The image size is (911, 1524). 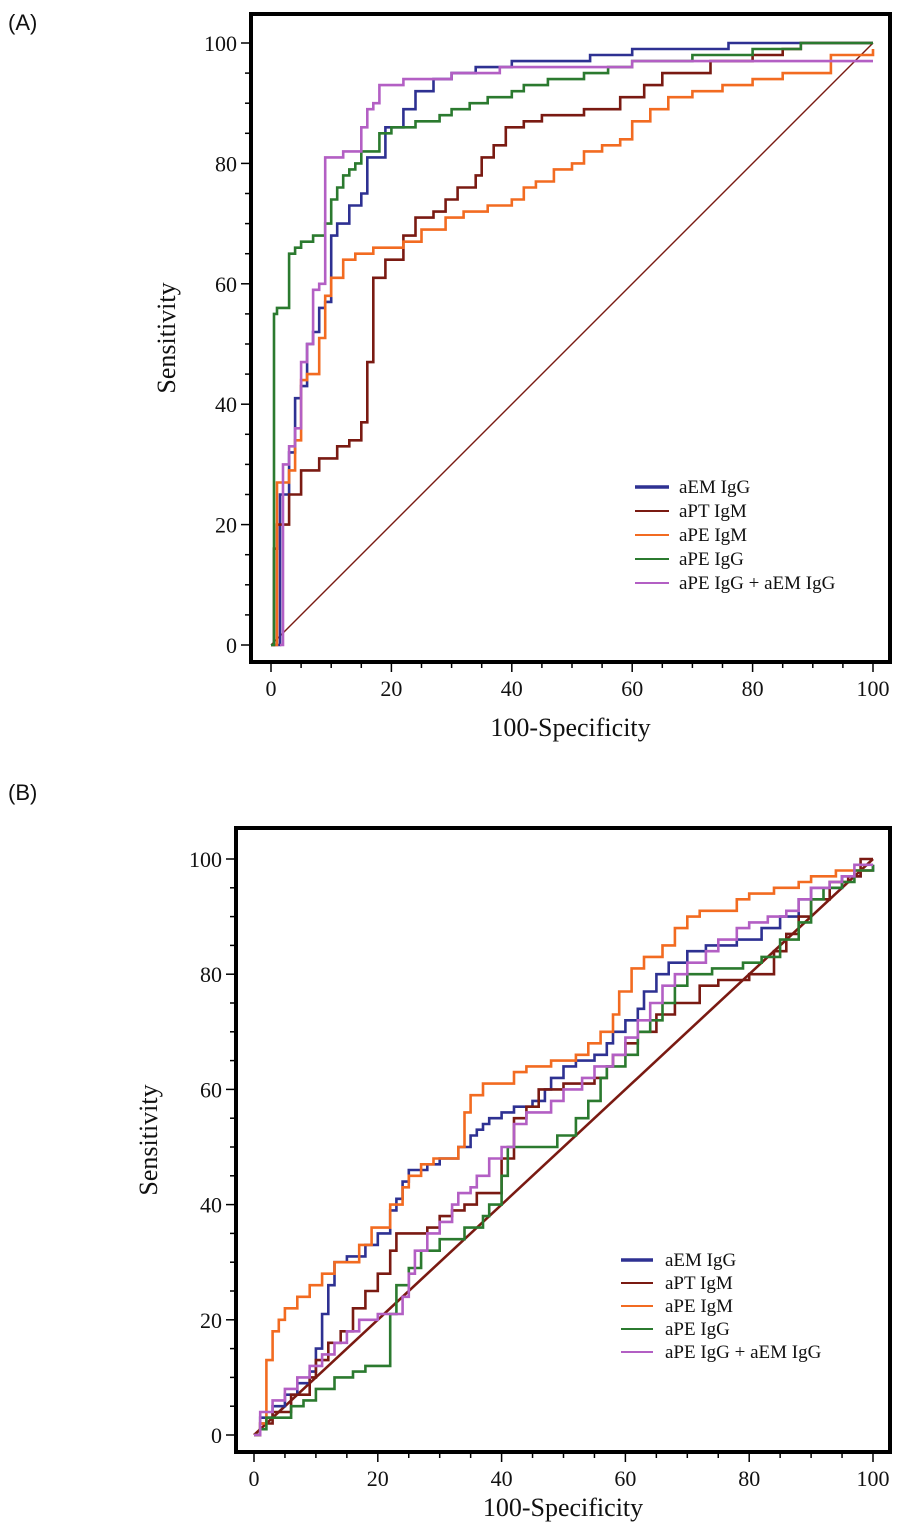 What do you see at coordinates (22, 792) in the screenshot?
I see `panel-label: (B)` at bounding box center [22, 792].